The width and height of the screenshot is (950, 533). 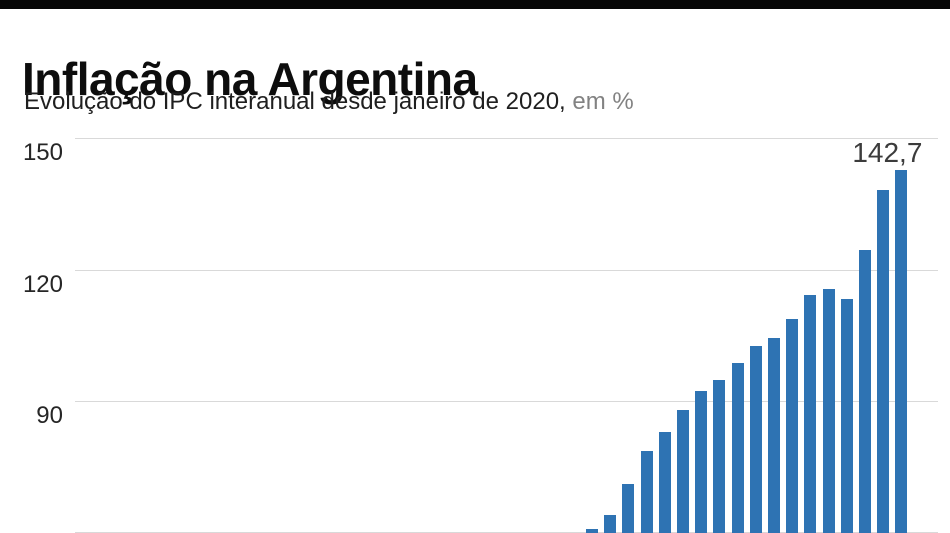 I want to click on page-title: Inflação na Argentina, so click(x=250, y=78).